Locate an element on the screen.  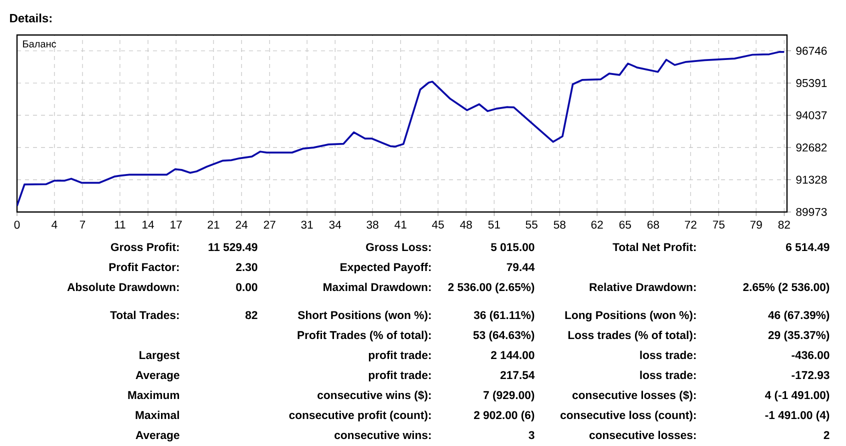
text: -436.00 is located at coordinates (811, 355).